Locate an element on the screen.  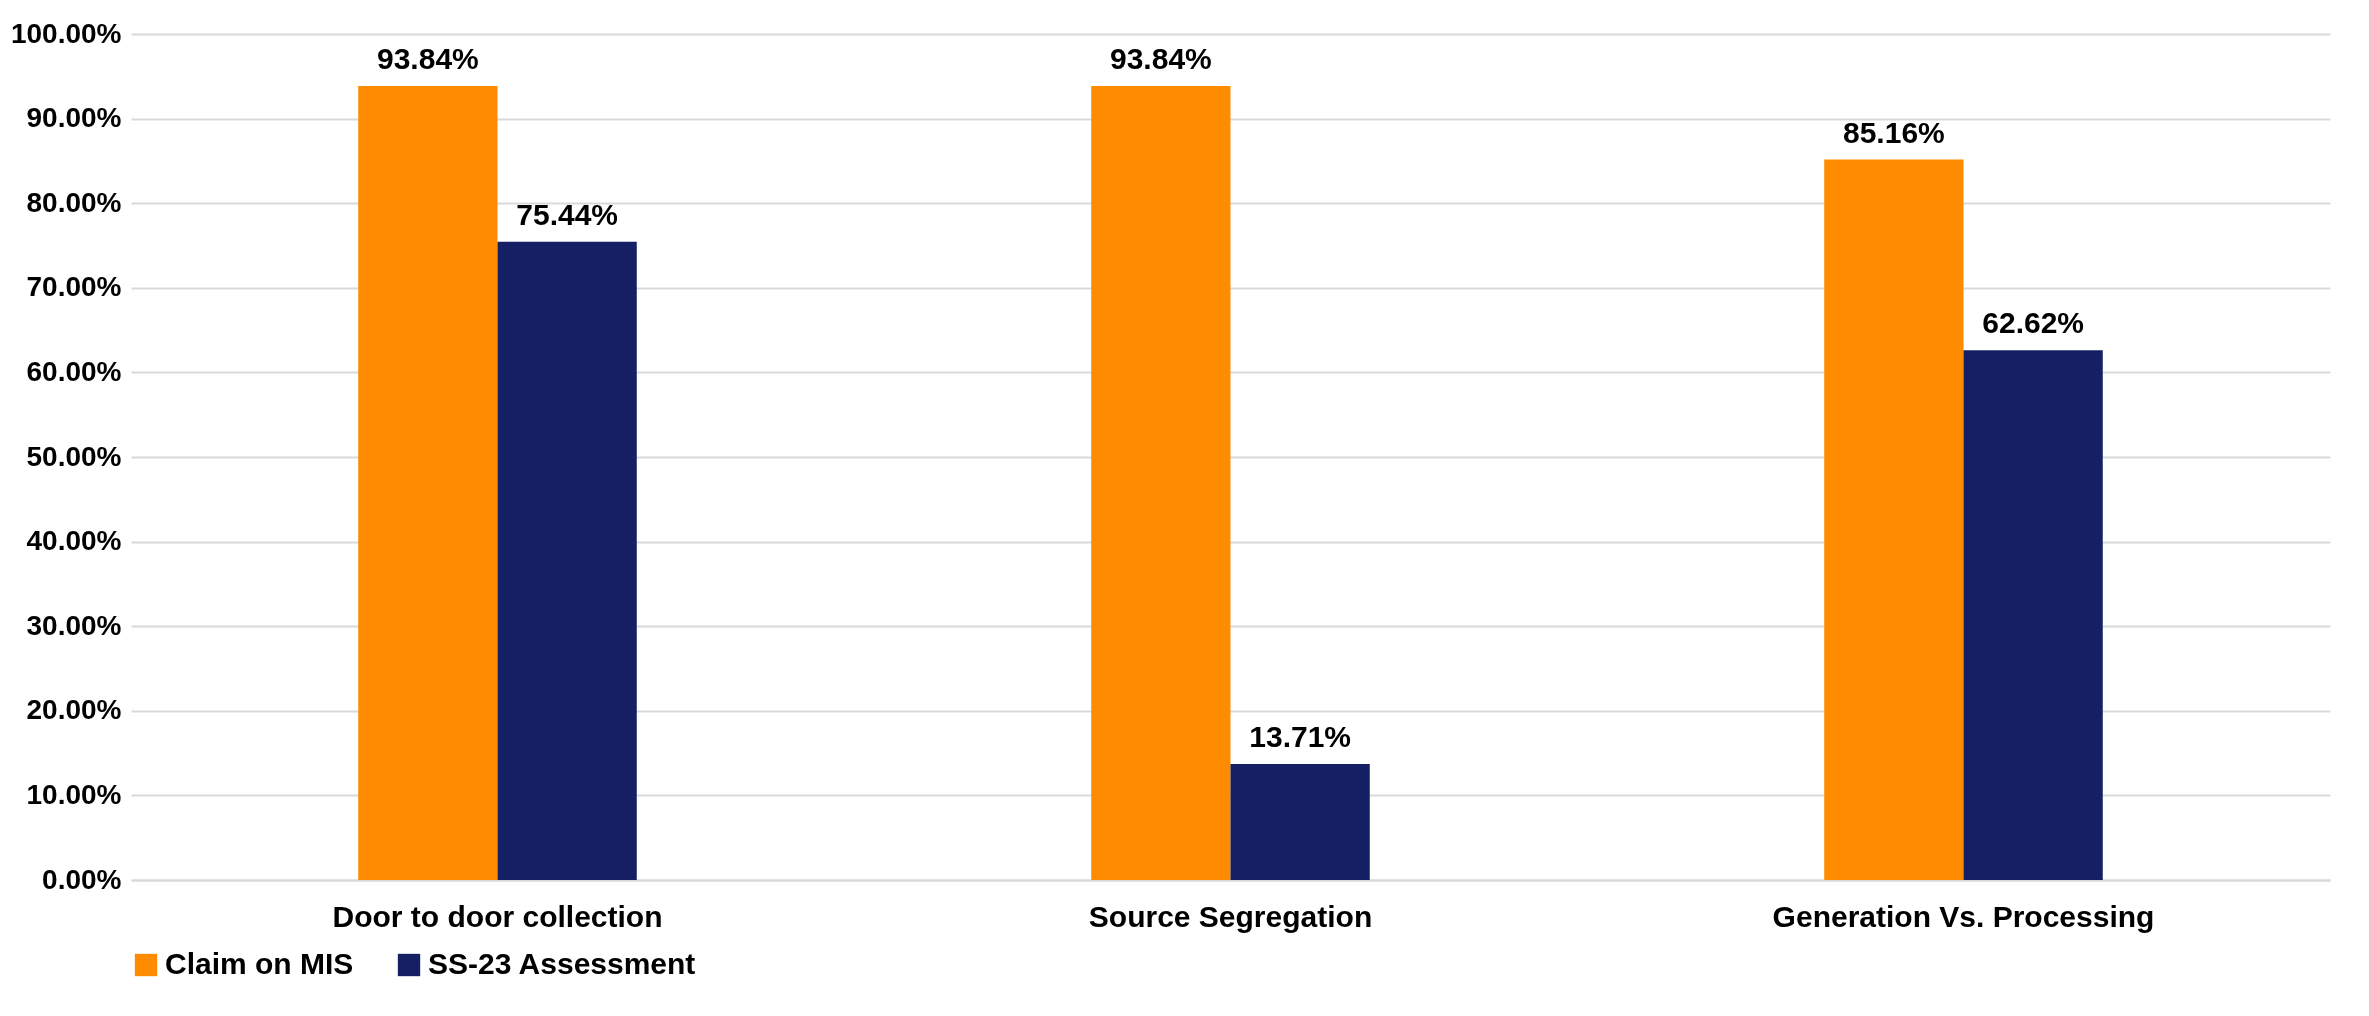
data-label: 85.16% is located at coordinates (1893, 132).